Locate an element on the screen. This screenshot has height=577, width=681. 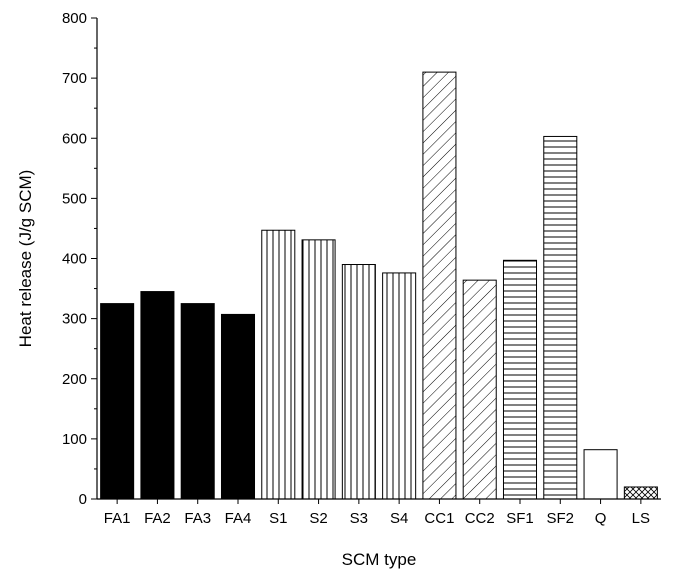
y-tick-label: 0 is located at coordinates (83, 499).